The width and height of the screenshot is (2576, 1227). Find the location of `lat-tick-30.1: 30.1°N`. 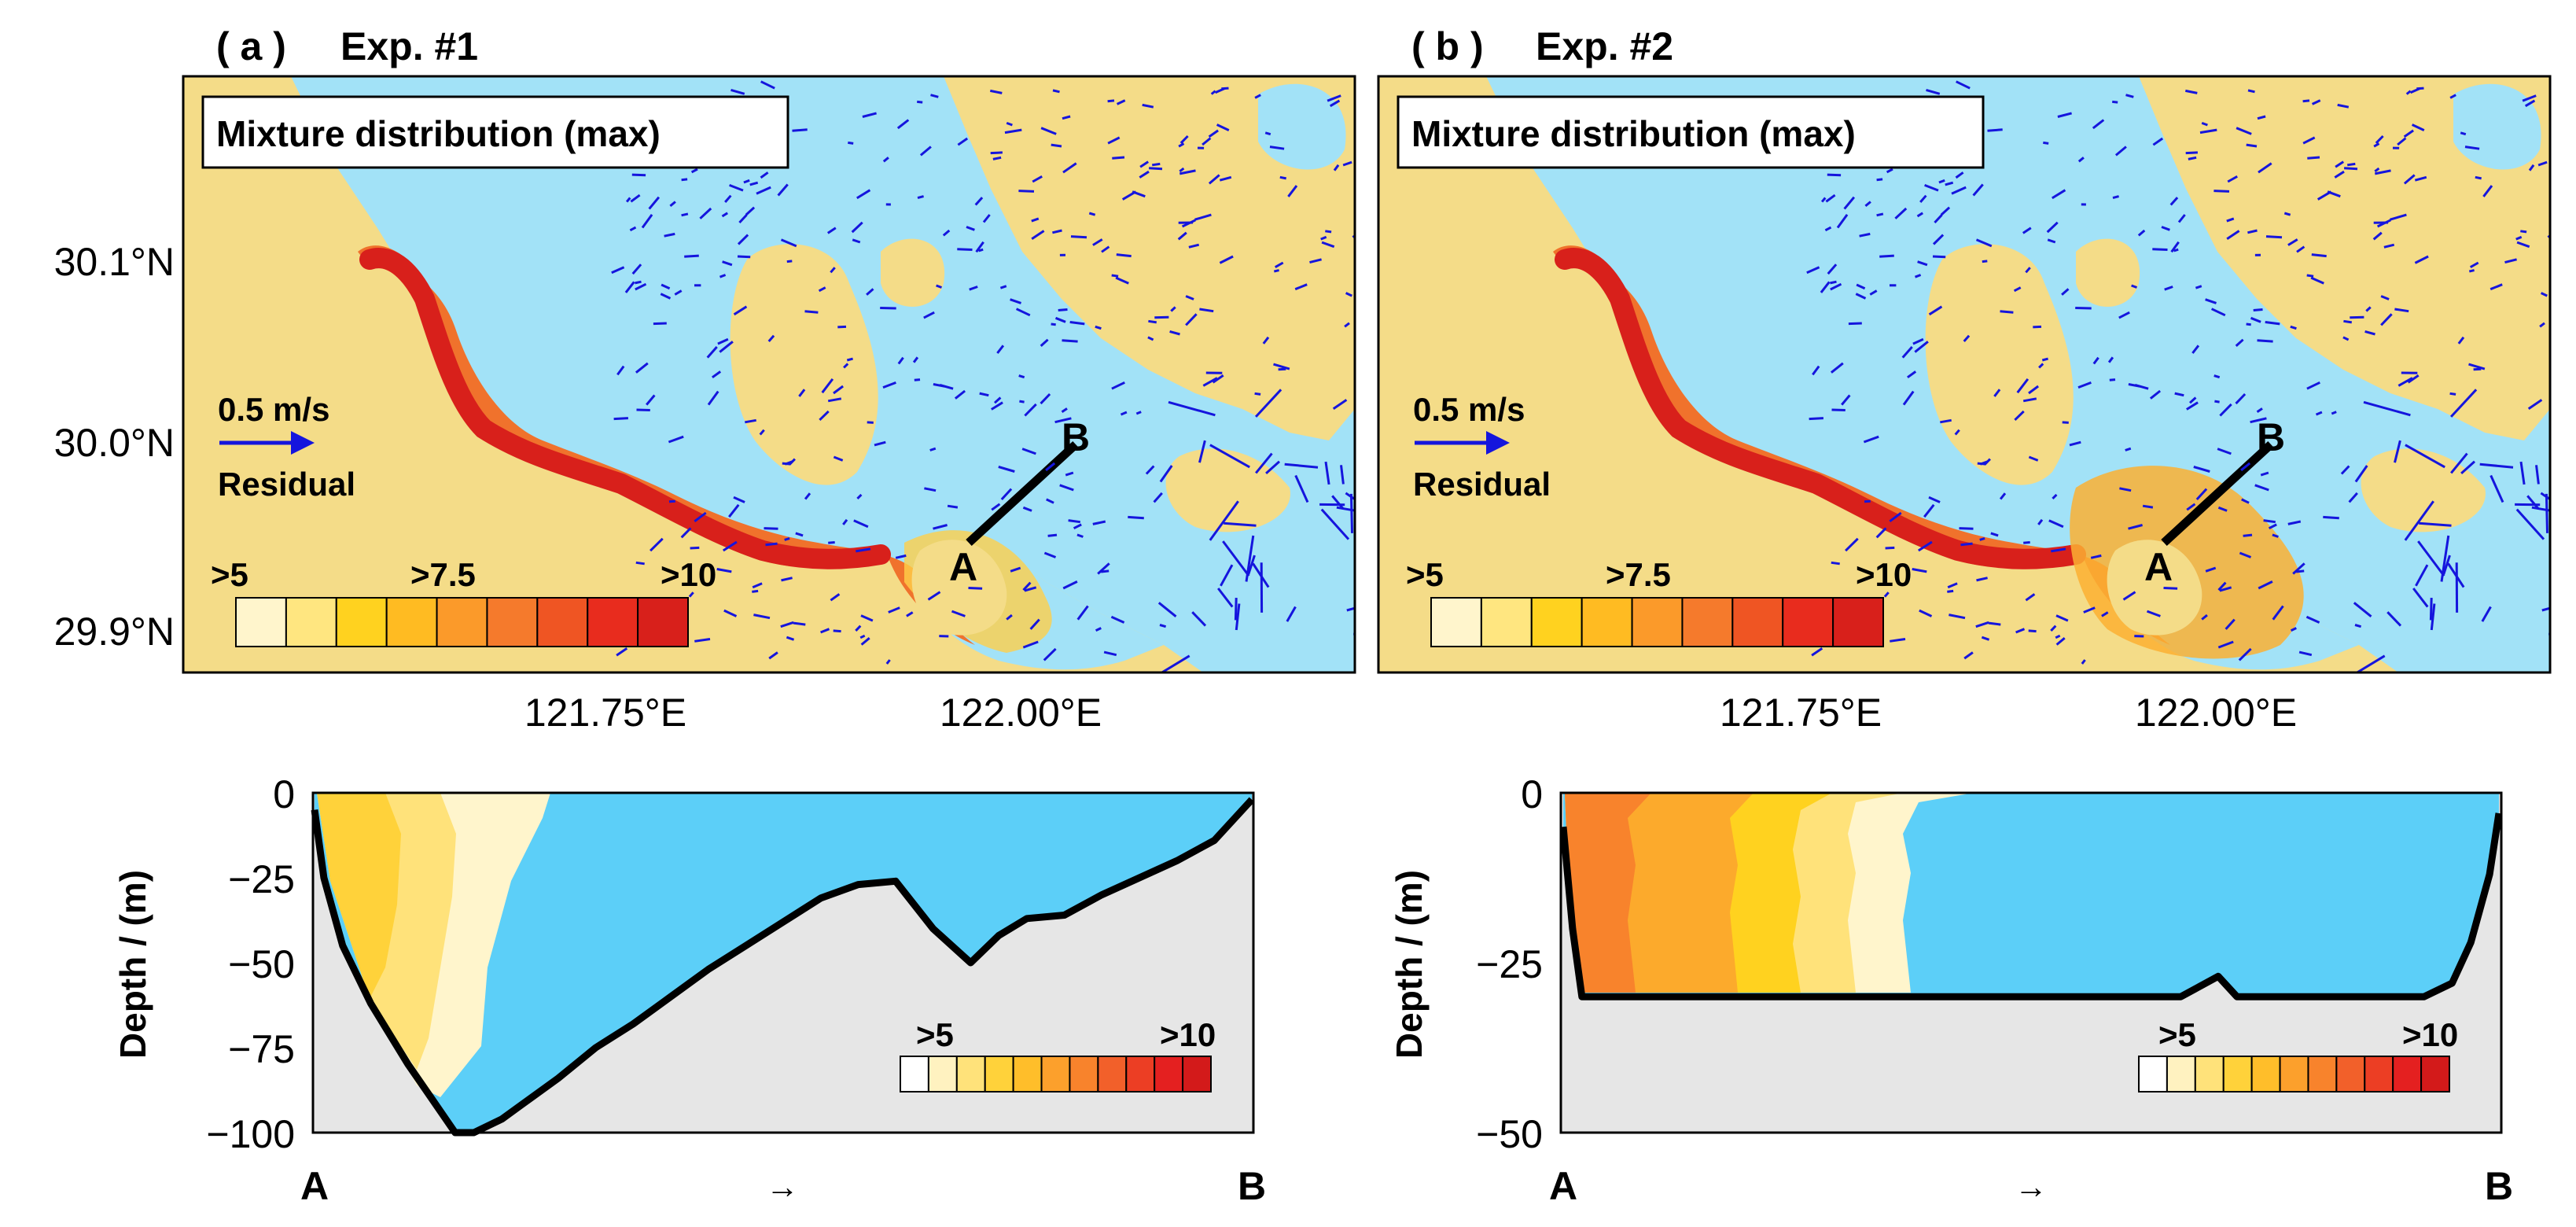

lat-tick-30.1: 30.1°N is located at coordinates (115, 262).